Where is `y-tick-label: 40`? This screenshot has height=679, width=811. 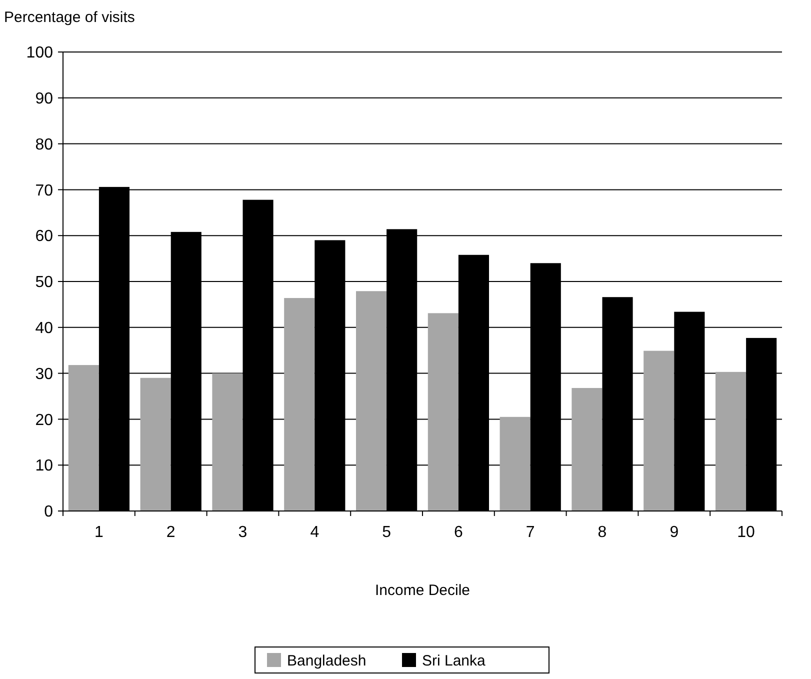
y-tick-label: 40 is located at coordinates (44, 328).